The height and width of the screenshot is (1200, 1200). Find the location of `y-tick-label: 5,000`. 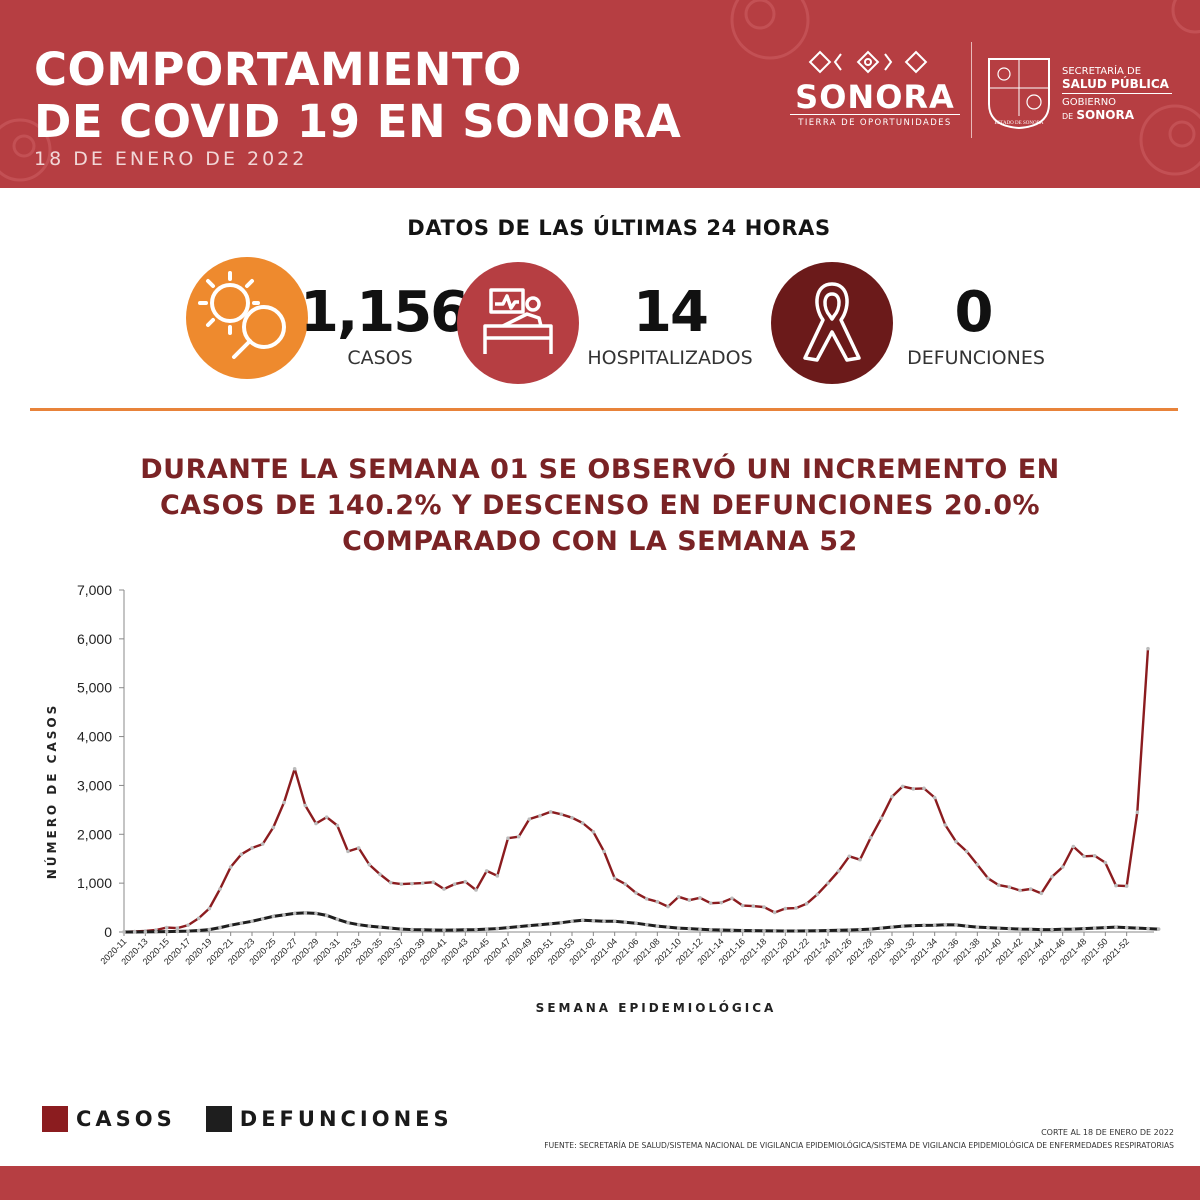

y-tick-label: 5,000 is located at coordinates (94, 688).